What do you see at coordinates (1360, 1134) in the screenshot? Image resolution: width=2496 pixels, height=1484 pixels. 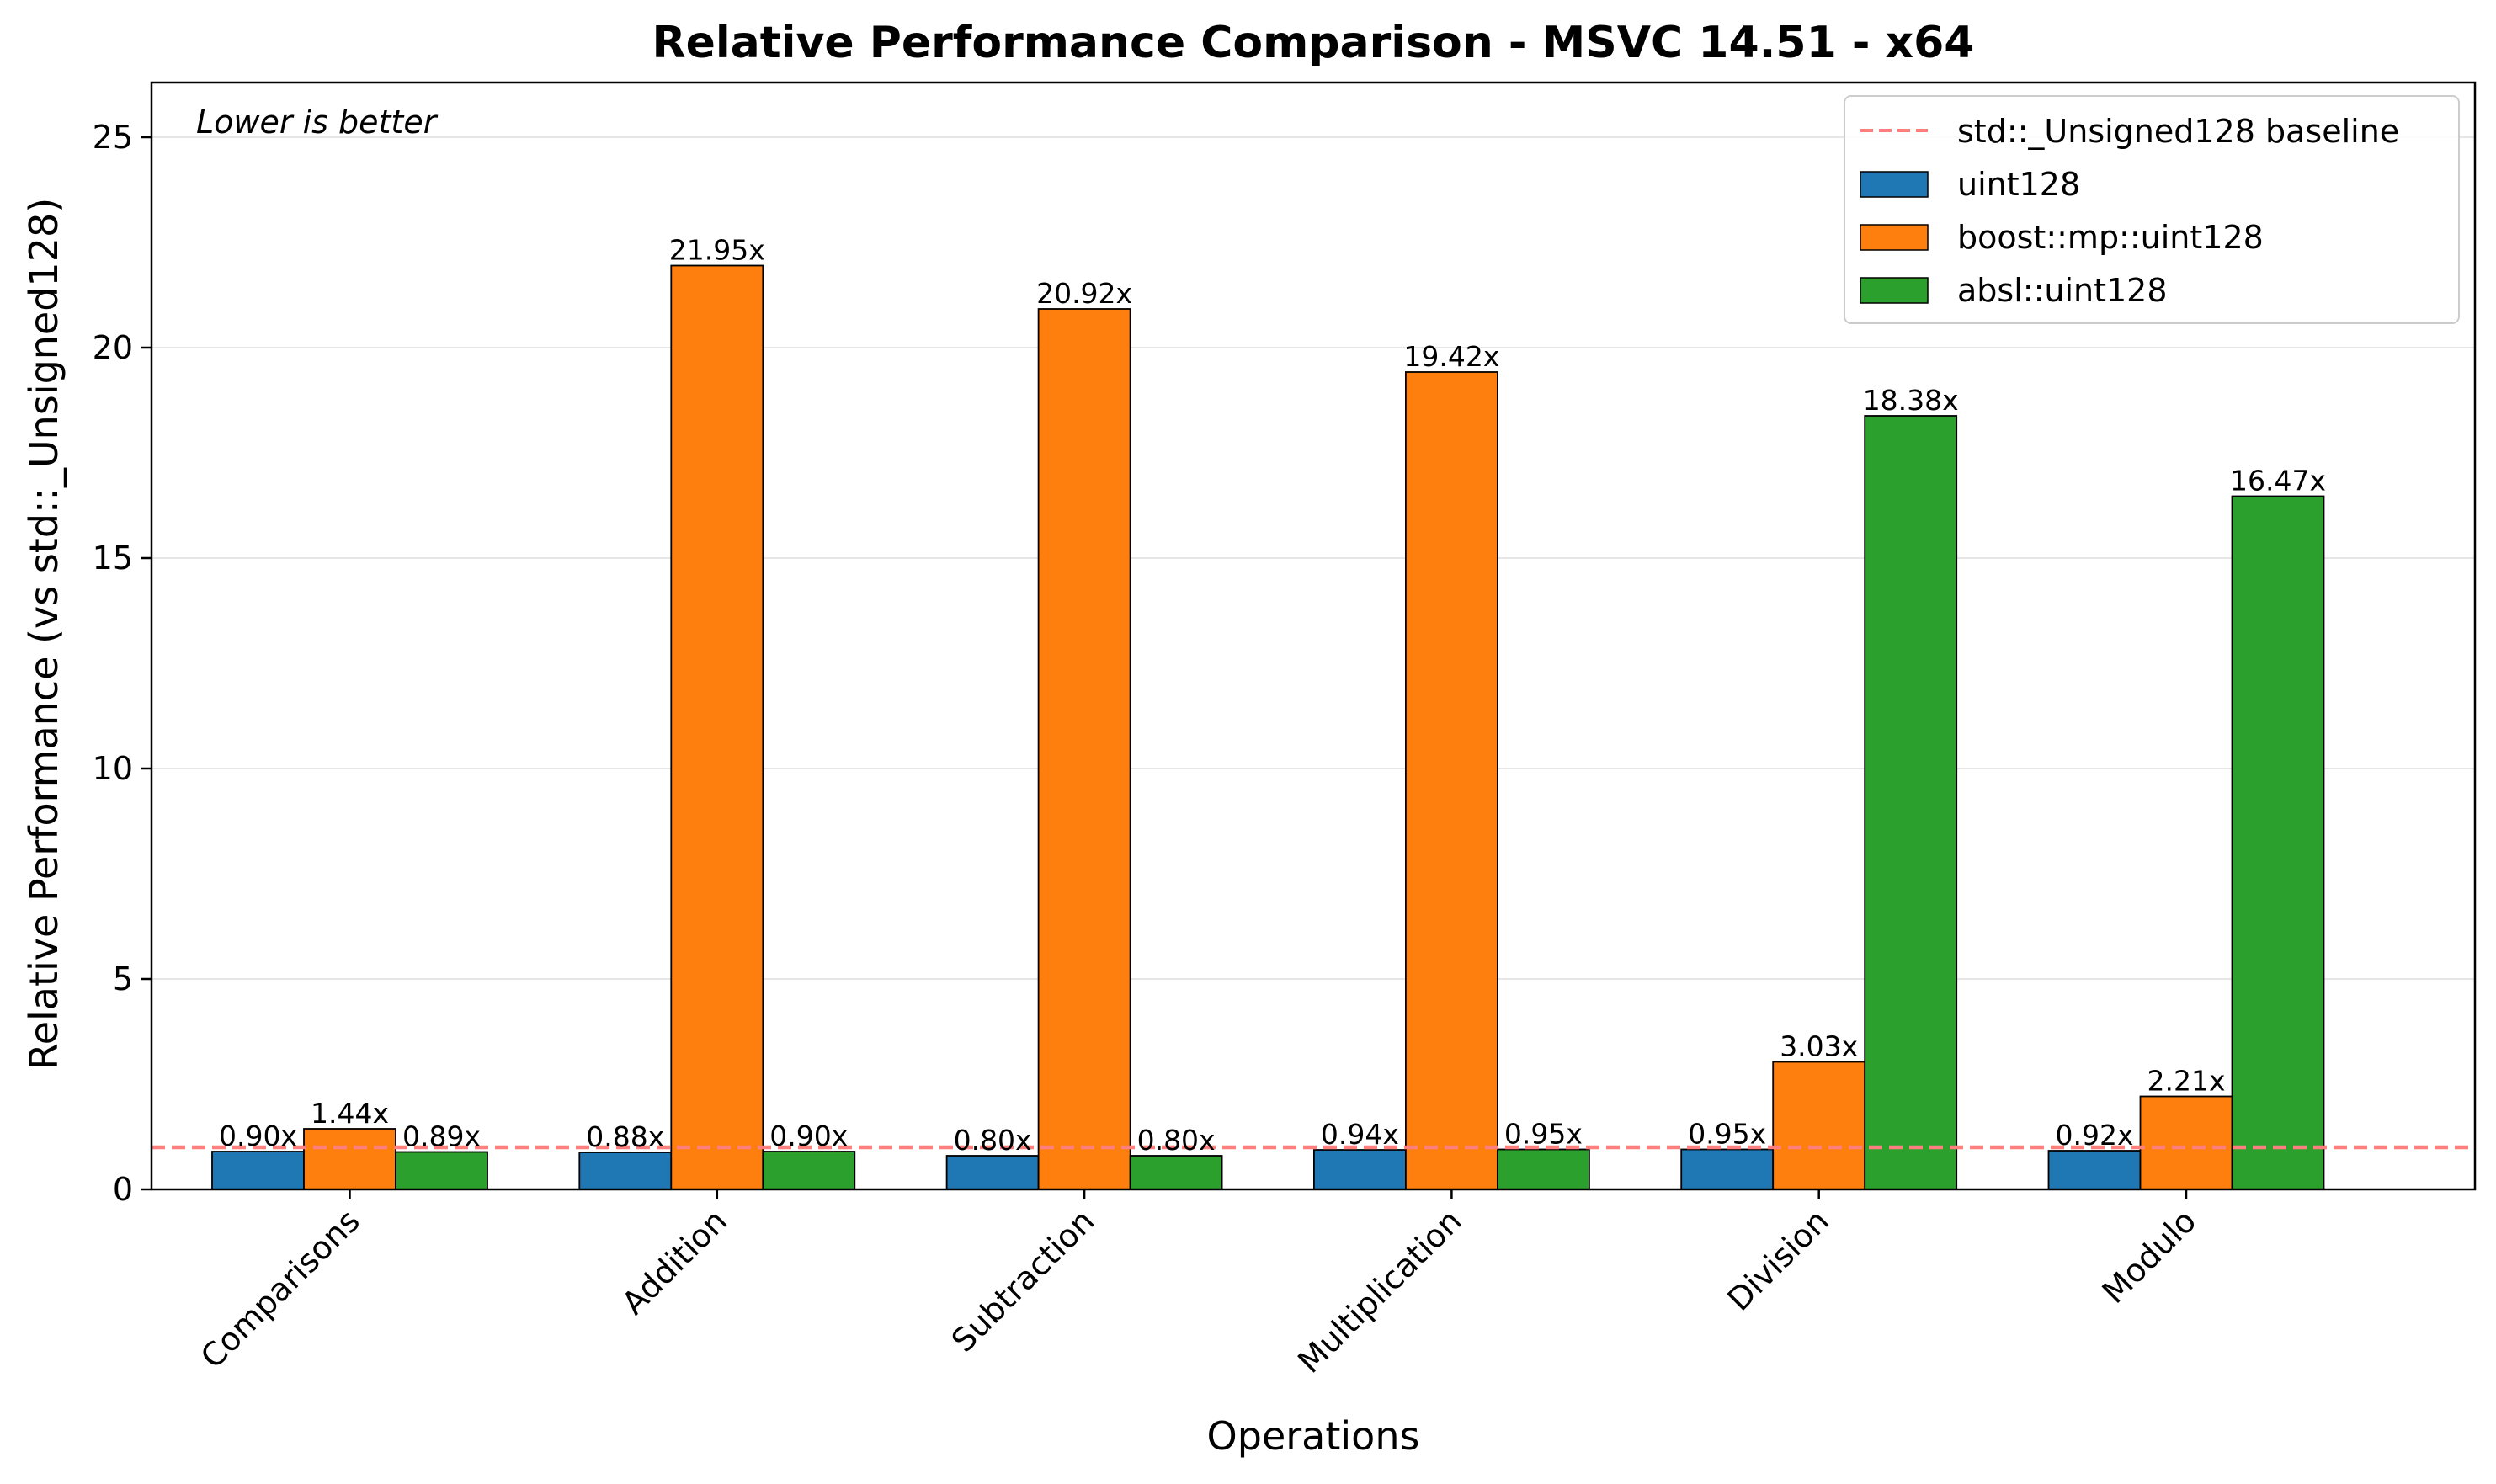 I see `data-label: 0.94x` at bounding box center [1360, 1134].